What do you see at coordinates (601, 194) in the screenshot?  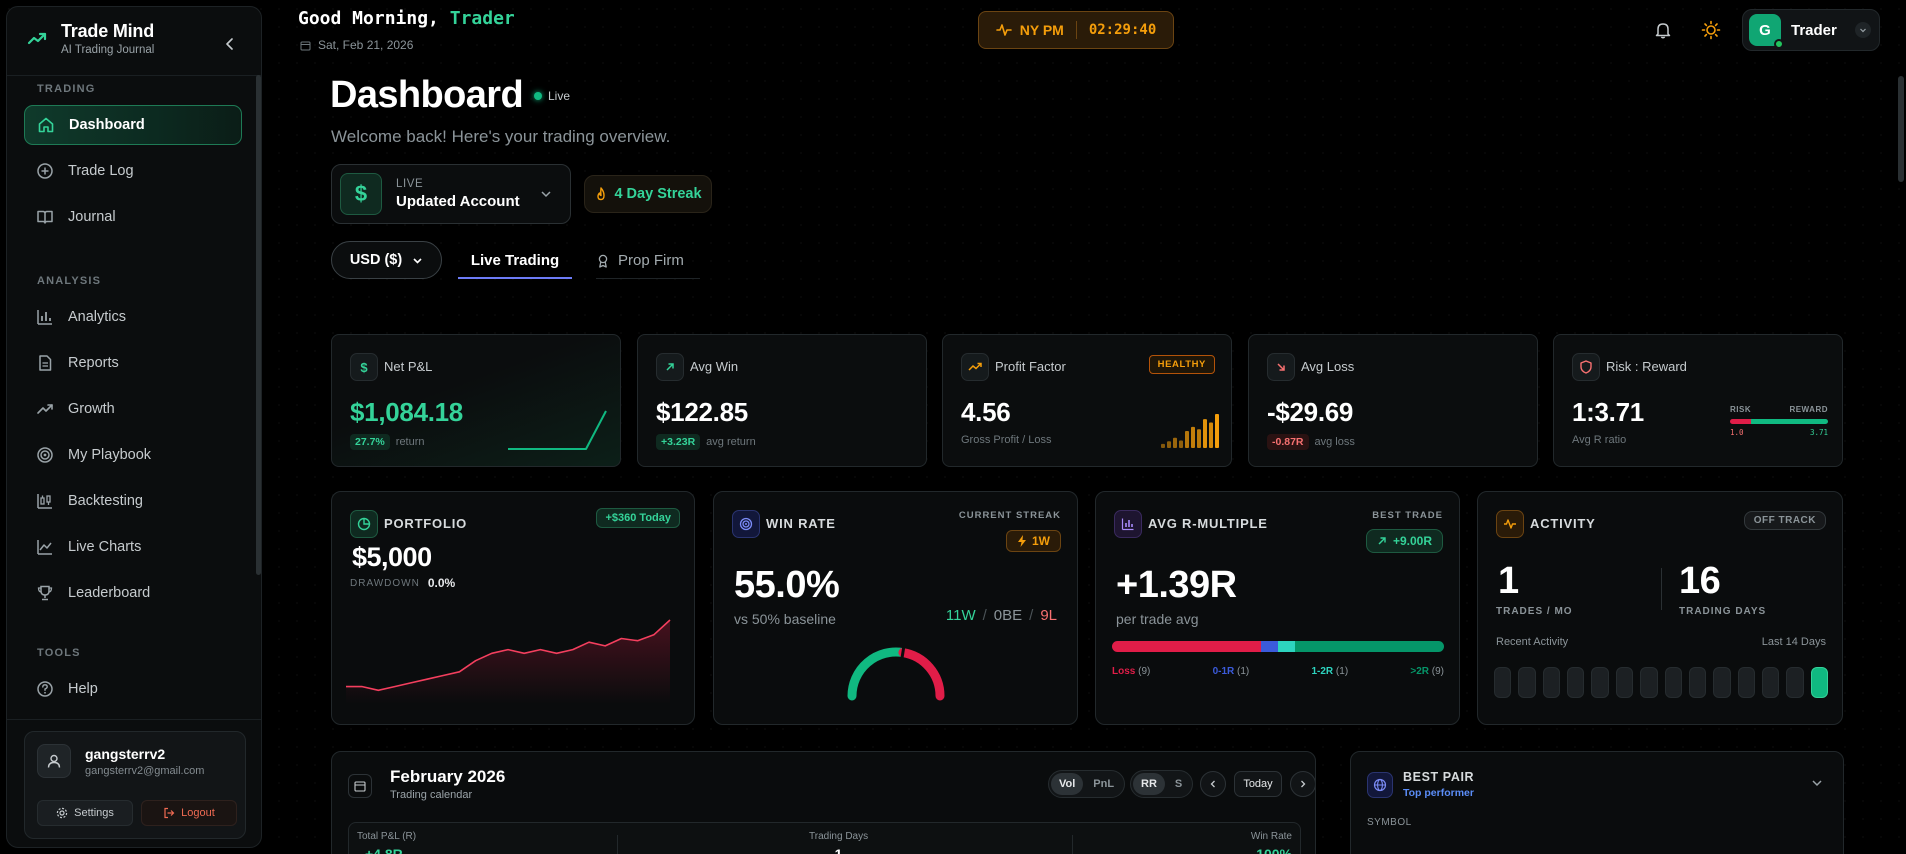 I see `flame-icon` at bounding box center [601, 194].